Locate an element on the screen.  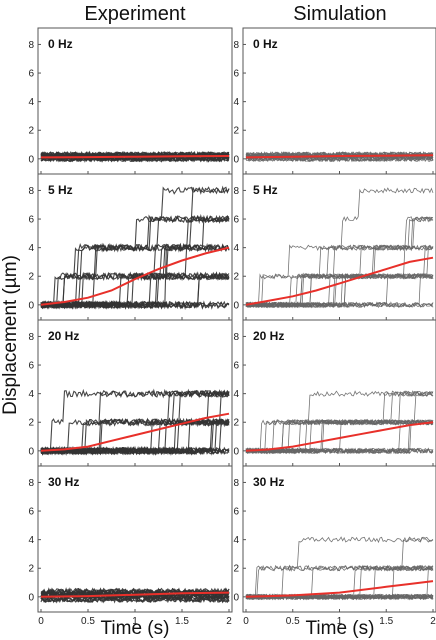
panel-simulation-30hz: 0 2 4 6 8 0 0.5 1 1.5 2 30 Hz is located at coordinates (334, 546).